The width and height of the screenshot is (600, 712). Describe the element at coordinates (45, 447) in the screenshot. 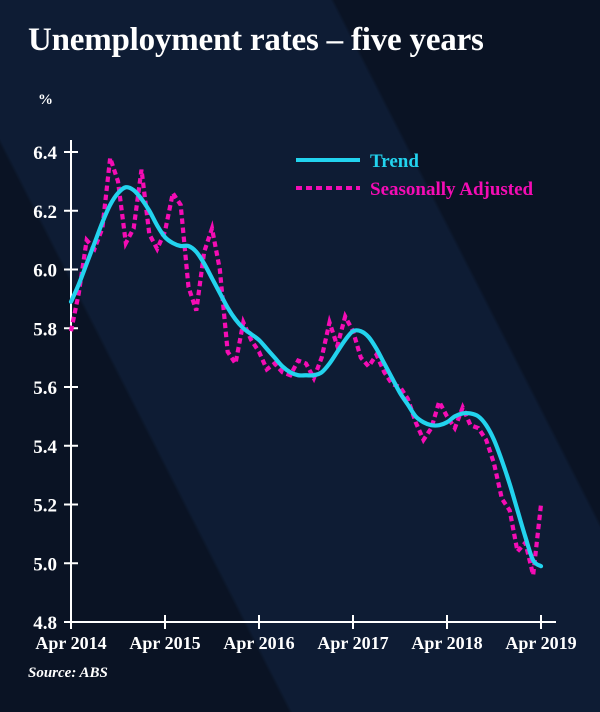

I see `y-axis-tick-label: 5.4` at that location.